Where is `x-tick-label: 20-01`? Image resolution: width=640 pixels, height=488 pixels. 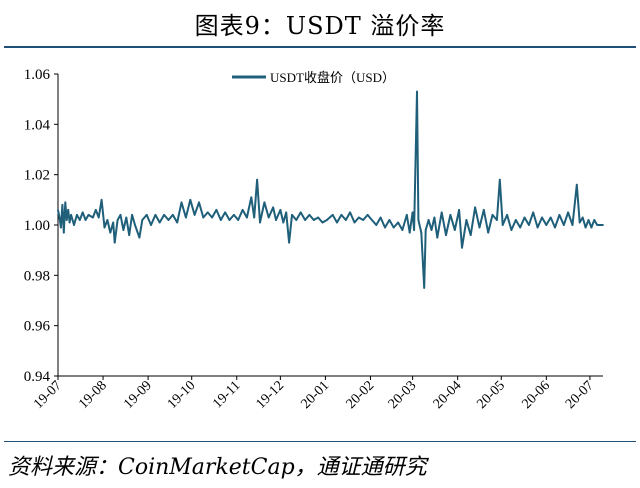 x-tick-label: 20-01 is located at coordinates (316, 395).